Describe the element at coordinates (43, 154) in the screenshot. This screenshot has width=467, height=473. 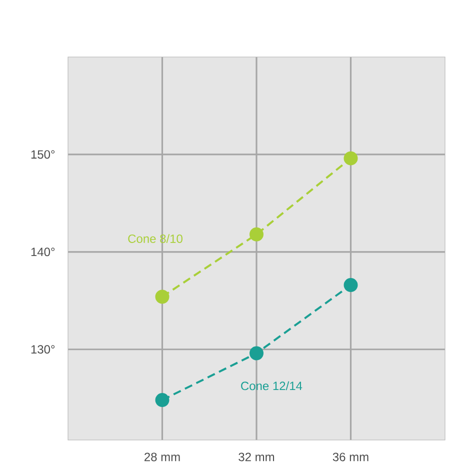
I see `y-tick-label: 150°` at that location.